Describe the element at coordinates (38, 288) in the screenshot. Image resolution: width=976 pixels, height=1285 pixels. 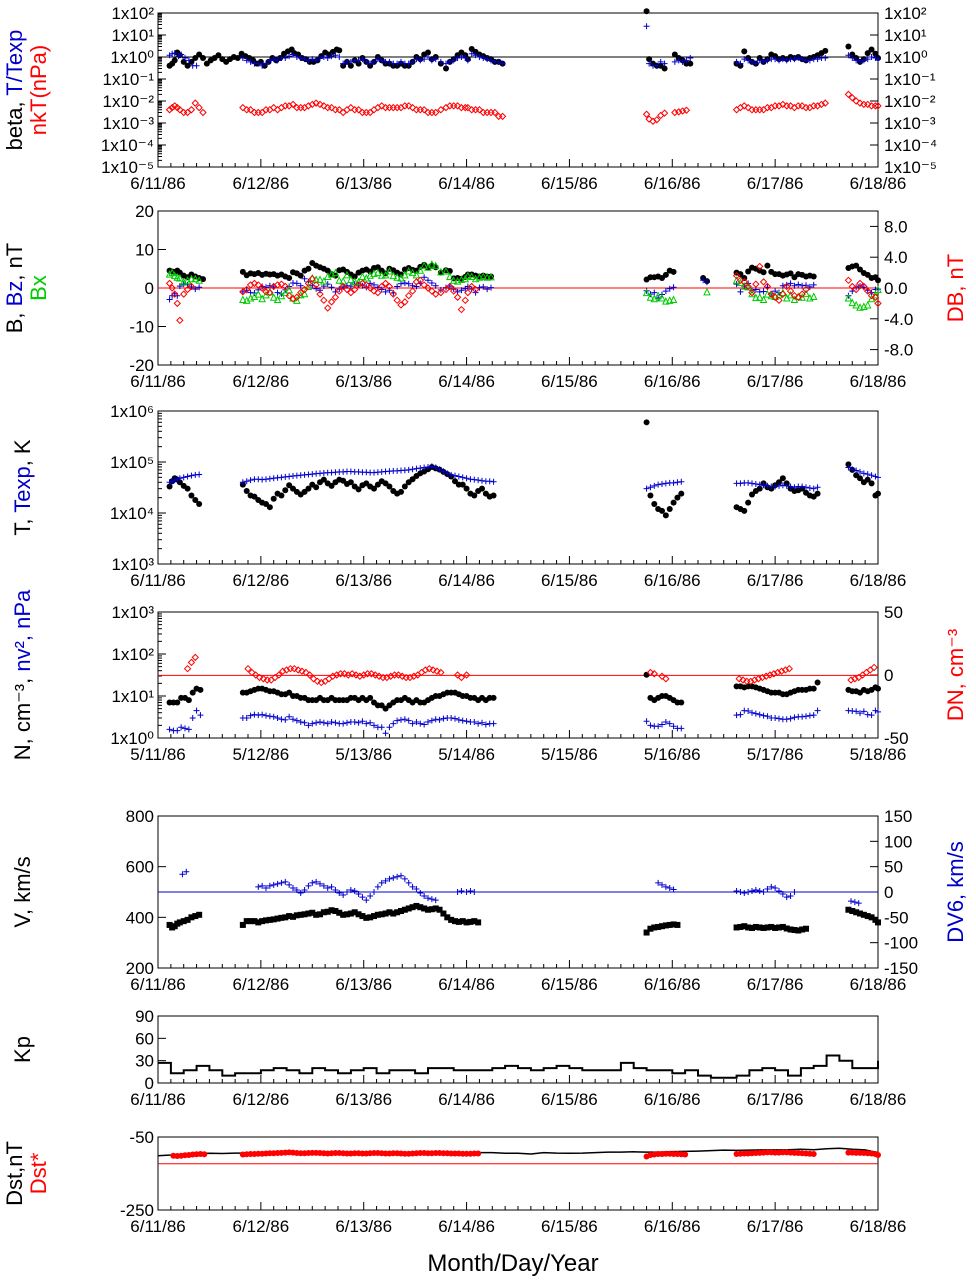
I see `y-axis-title-part: Bx` at that location.